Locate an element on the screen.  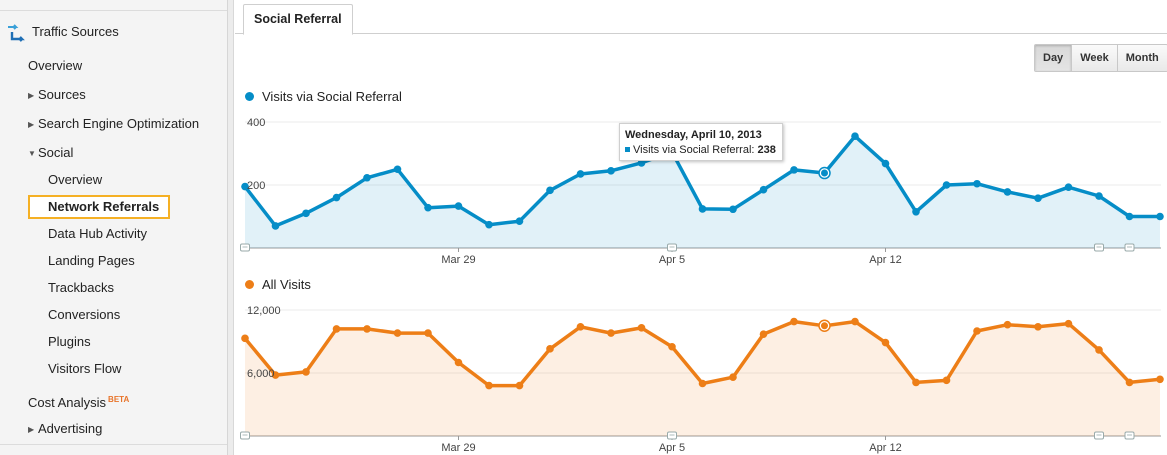
tooltip-series-label: Visits via Social Referral: is located at coordinates (694, 150).